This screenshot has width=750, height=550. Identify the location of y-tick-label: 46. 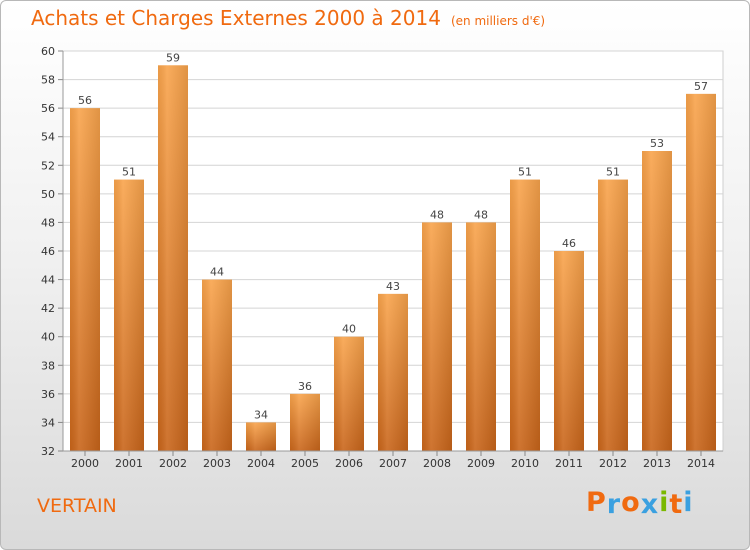
(48, 251).